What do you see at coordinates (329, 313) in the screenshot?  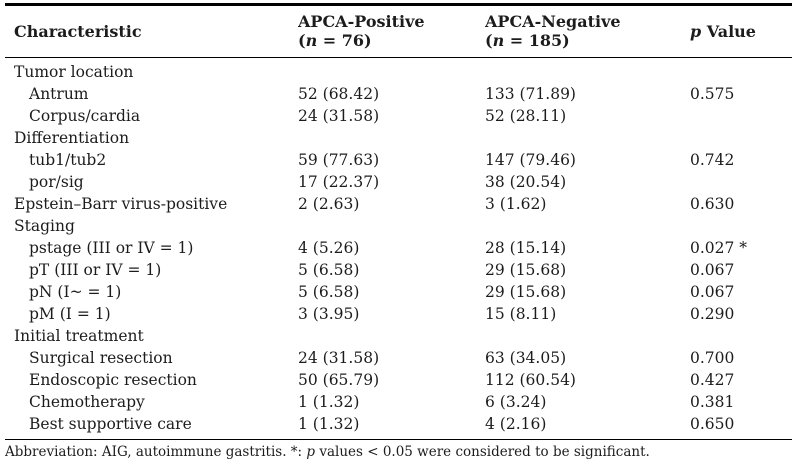 I see `apca-positive-value: 3 (3.95)` at bounding box center [329, 313].